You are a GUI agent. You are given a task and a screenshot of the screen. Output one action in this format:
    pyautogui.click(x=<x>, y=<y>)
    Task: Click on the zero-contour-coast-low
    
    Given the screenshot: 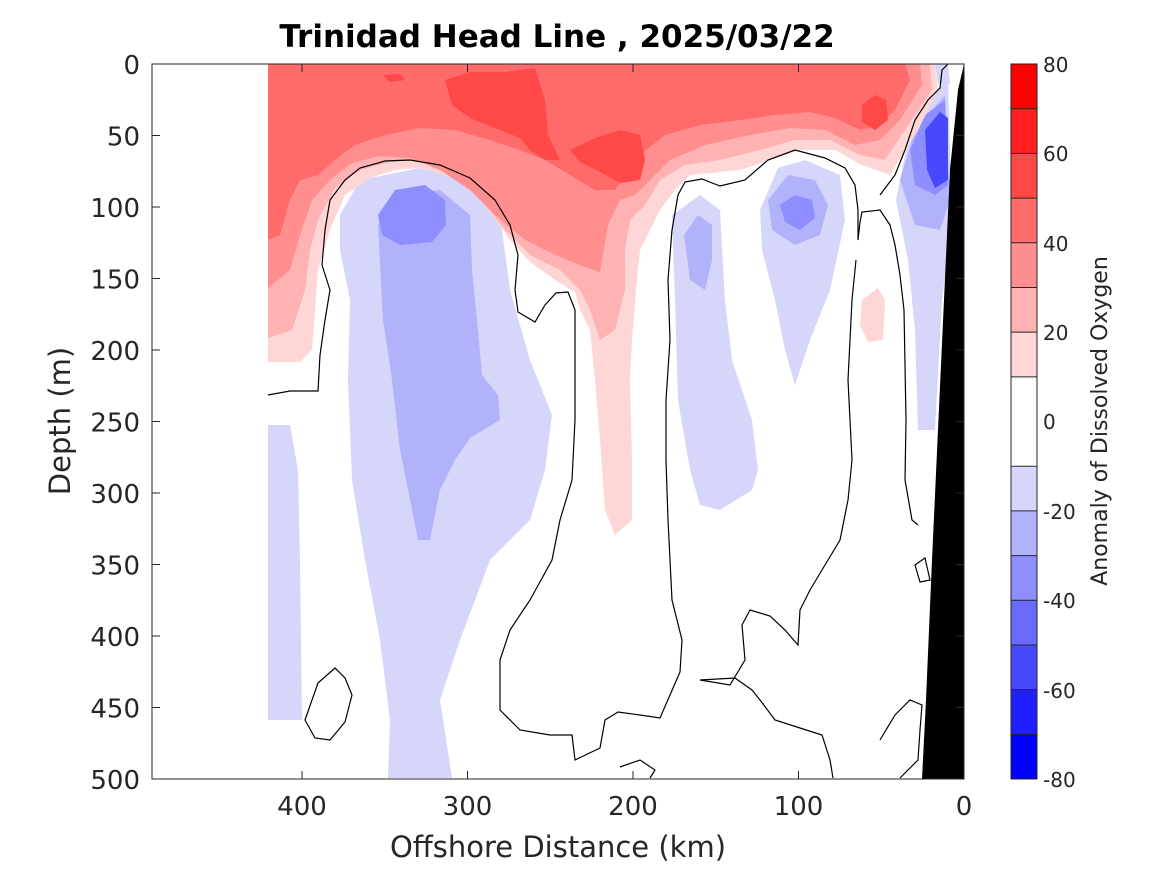 What is the action you would take?
    pyautogui.click(x=922, y=569)
    